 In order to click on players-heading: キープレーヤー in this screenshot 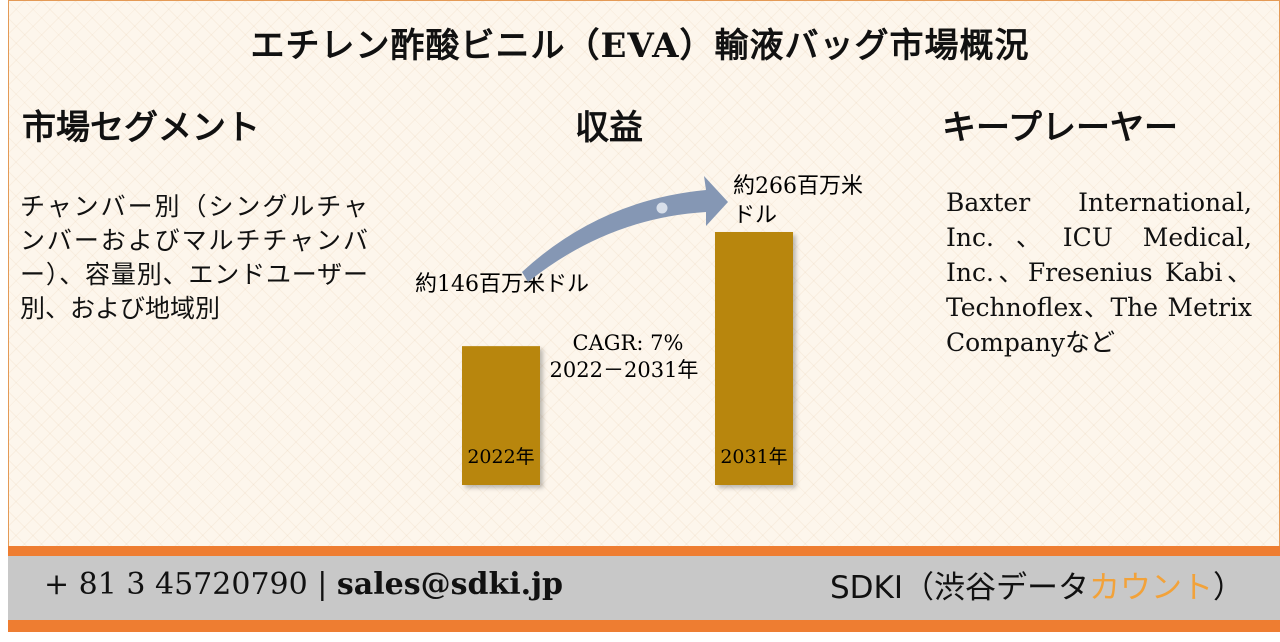, I will do `click(1060, 128)`.